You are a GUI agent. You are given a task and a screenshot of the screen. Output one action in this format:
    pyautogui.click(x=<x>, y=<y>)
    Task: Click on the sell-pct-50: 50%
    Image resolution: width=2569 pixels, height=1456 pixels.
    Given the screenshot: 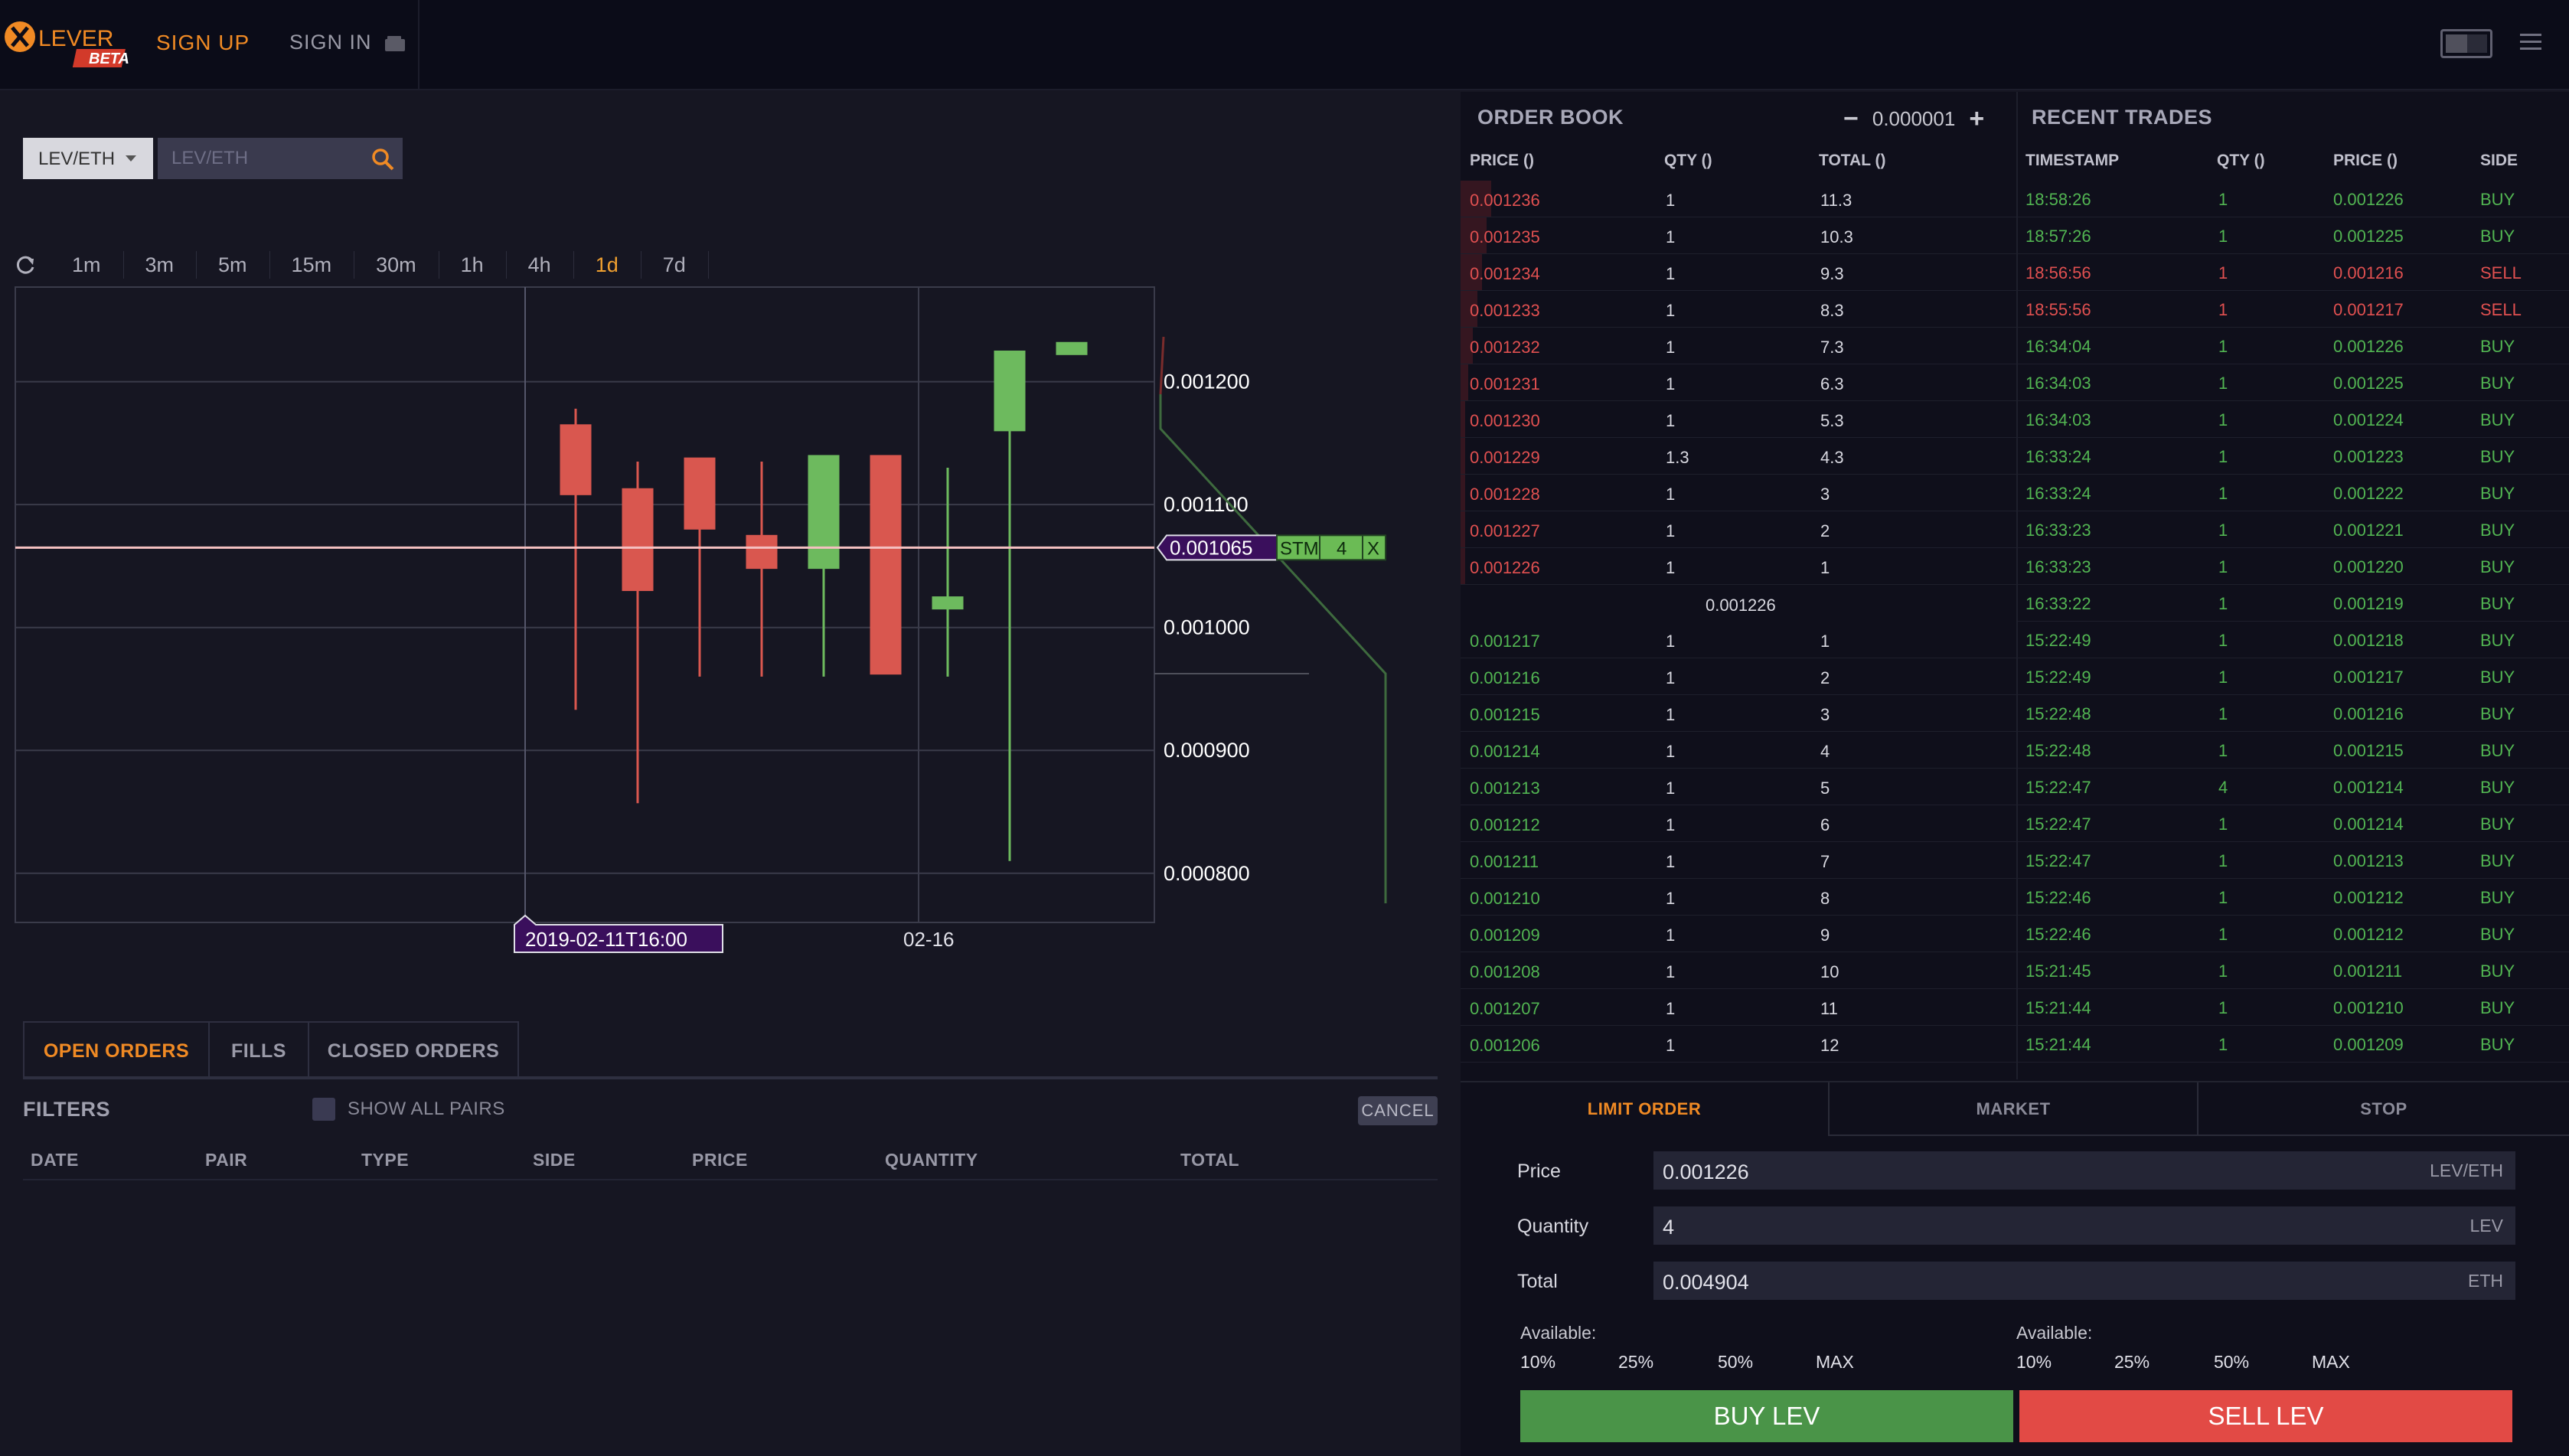 What is the action you would take?
    pyautogui.click(x=2232, y=1362)
    